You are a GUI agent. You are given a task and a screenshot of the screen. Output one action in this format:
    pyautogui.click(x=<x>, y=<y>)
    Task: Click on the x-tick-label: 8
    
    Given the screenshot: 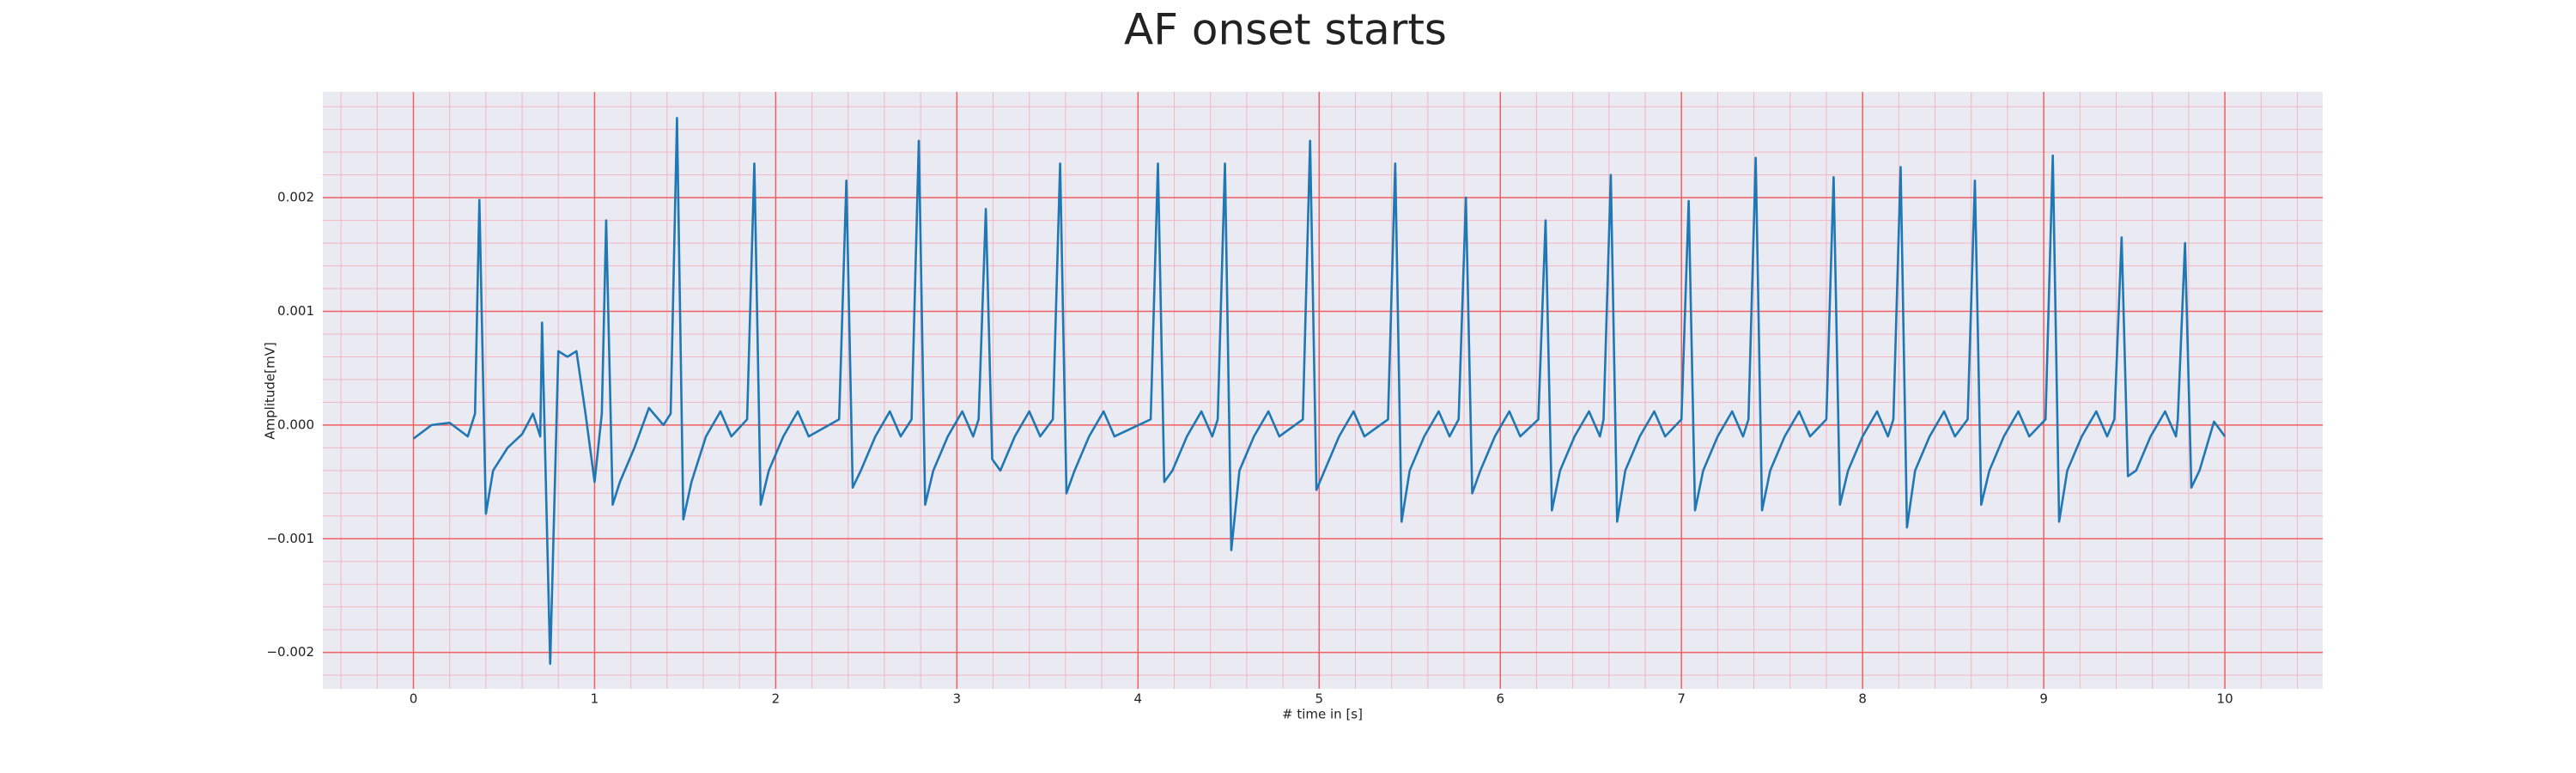 What is the action you would take?
    pyautogui.click(x=1863, y=699)
    